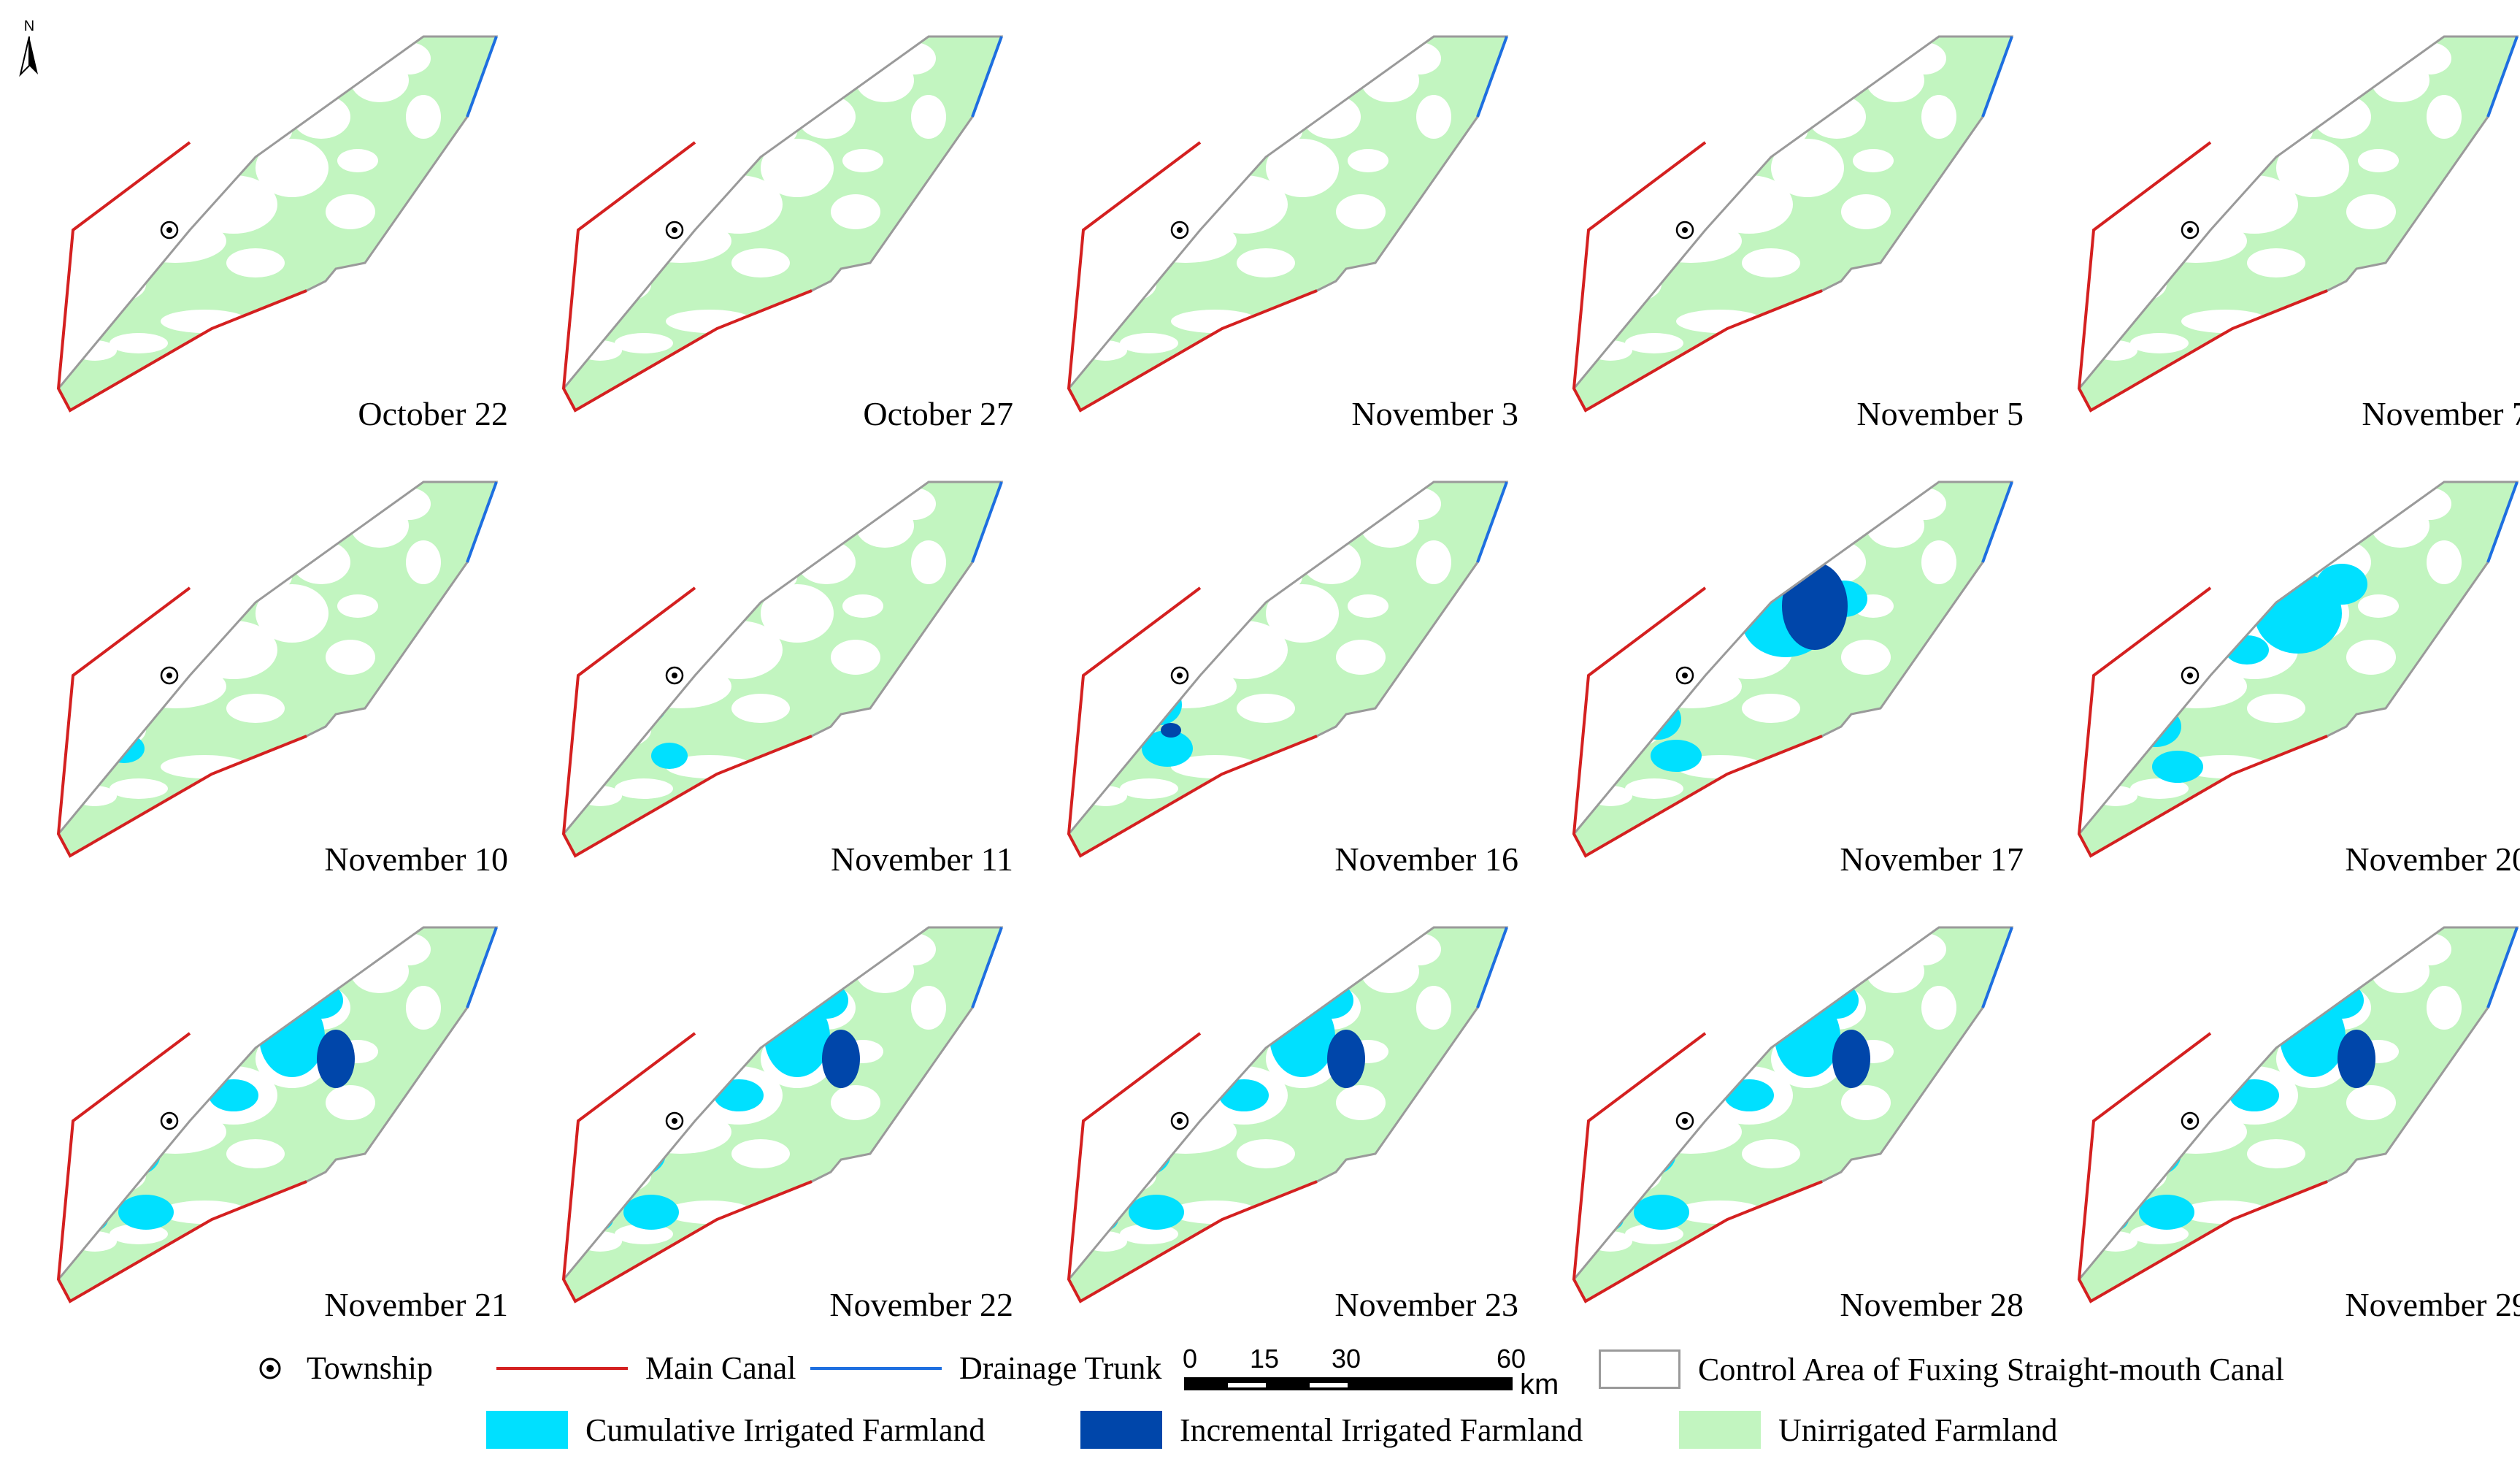 The width and height of the screenshot is (2520, 1478). What do you see at coordinates (266, 241) in the screenshot?
I see `map-panel-0: October 22` at bounding box center [266, 241].